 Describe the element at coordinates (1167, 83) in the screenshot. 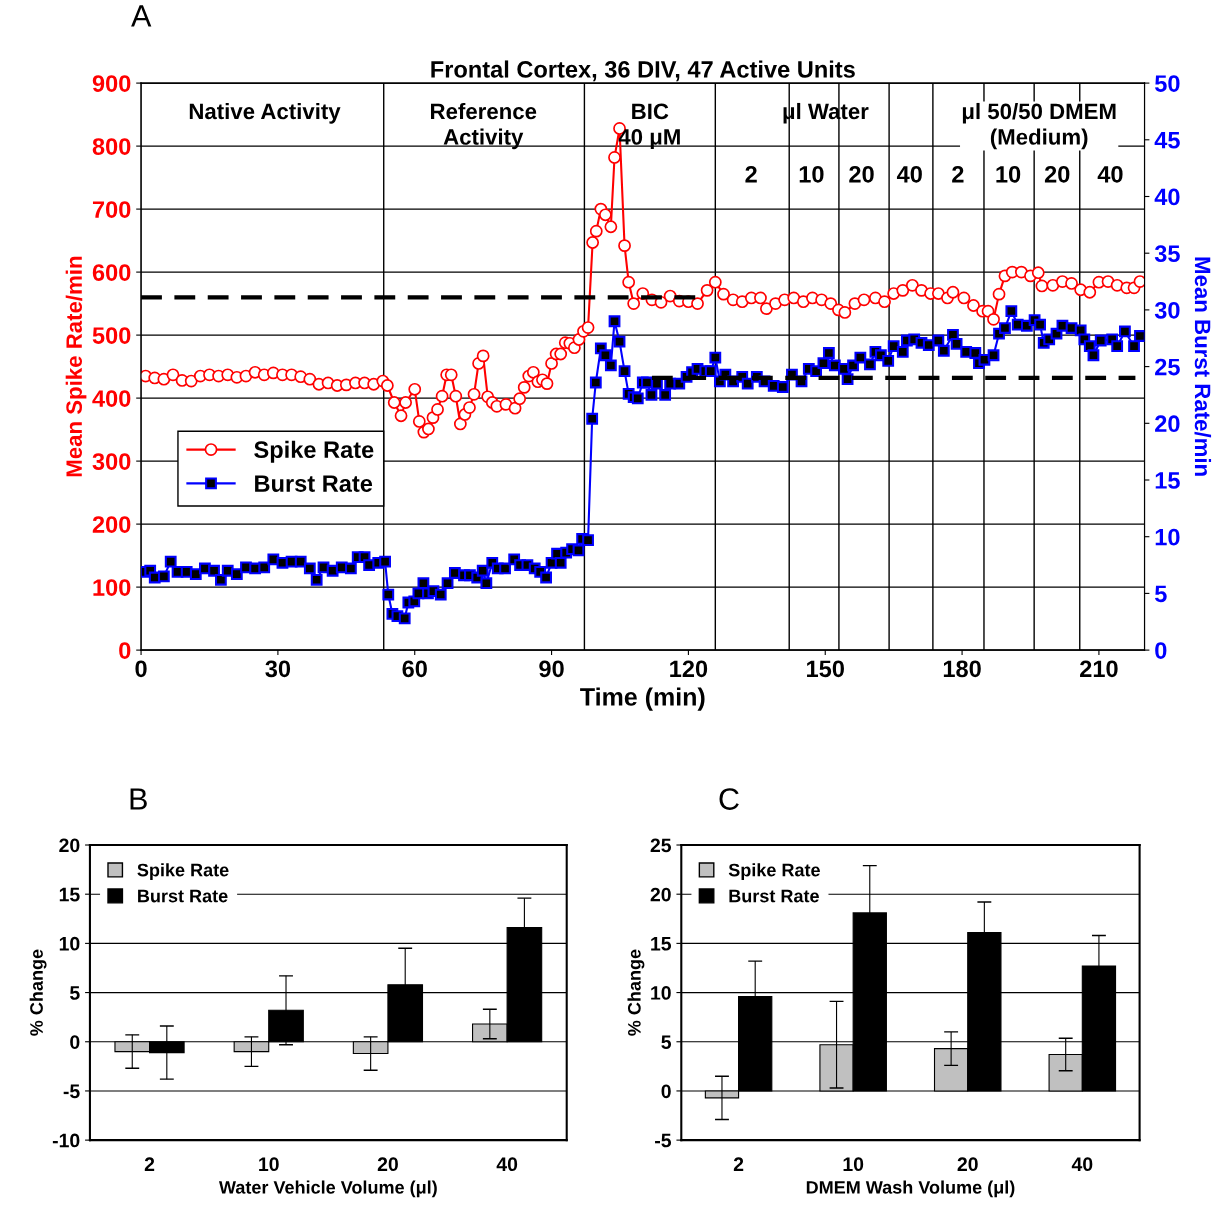

I see `y2-tick-label: 50` at that location.